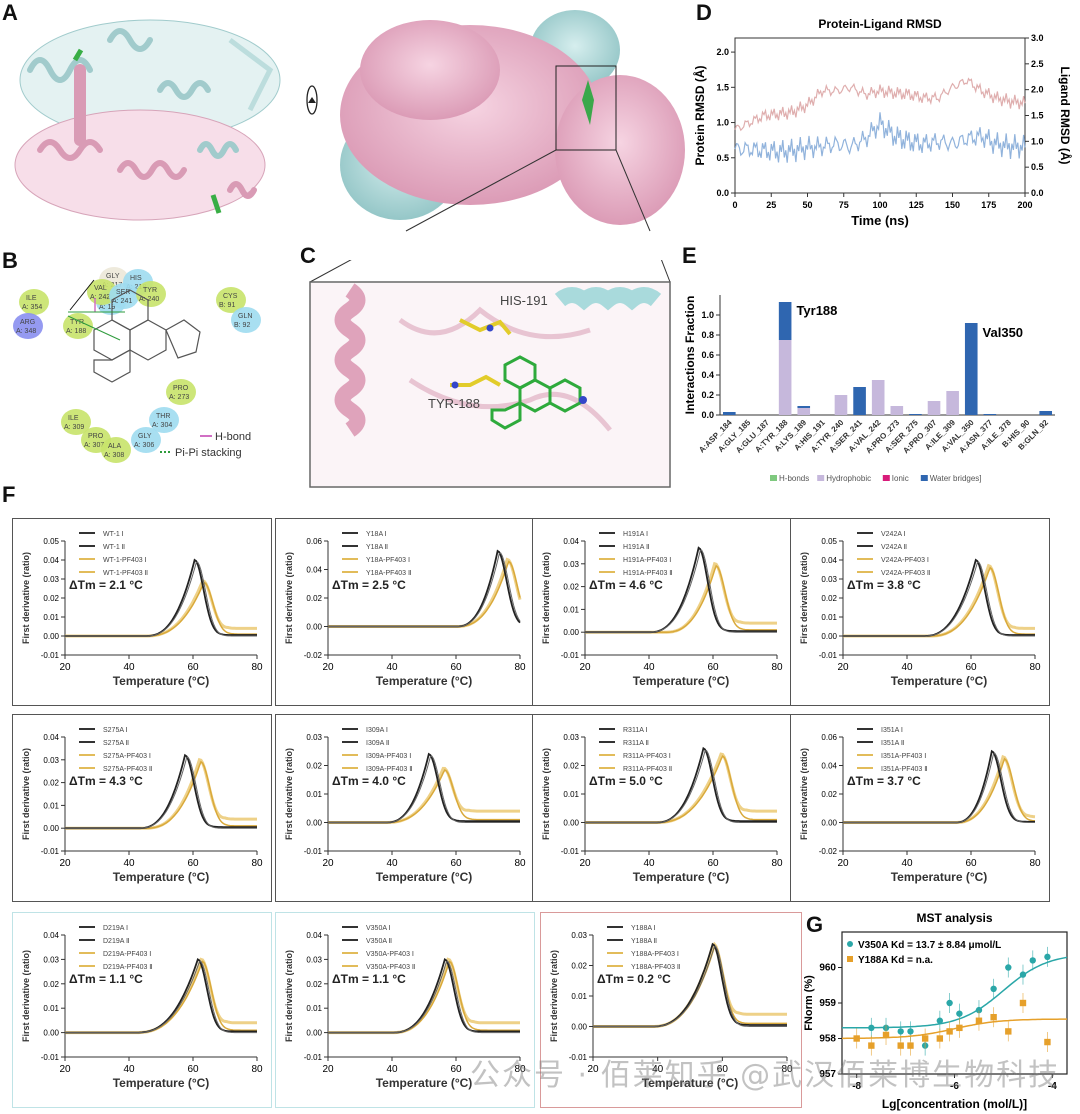  Describe the element at coordinates (149, 299) in the screenshot. I see `svg-text: A: 240` at that location.